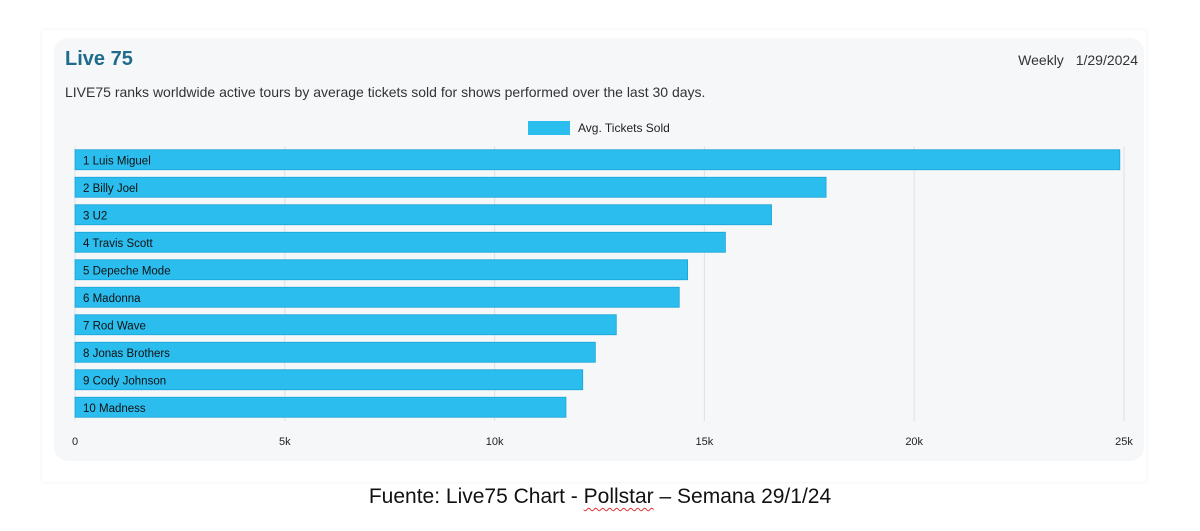 This screenshot has height=531, width=1200. I want to click on bar-label: 5 Depeche Mode, so click(127, 271).